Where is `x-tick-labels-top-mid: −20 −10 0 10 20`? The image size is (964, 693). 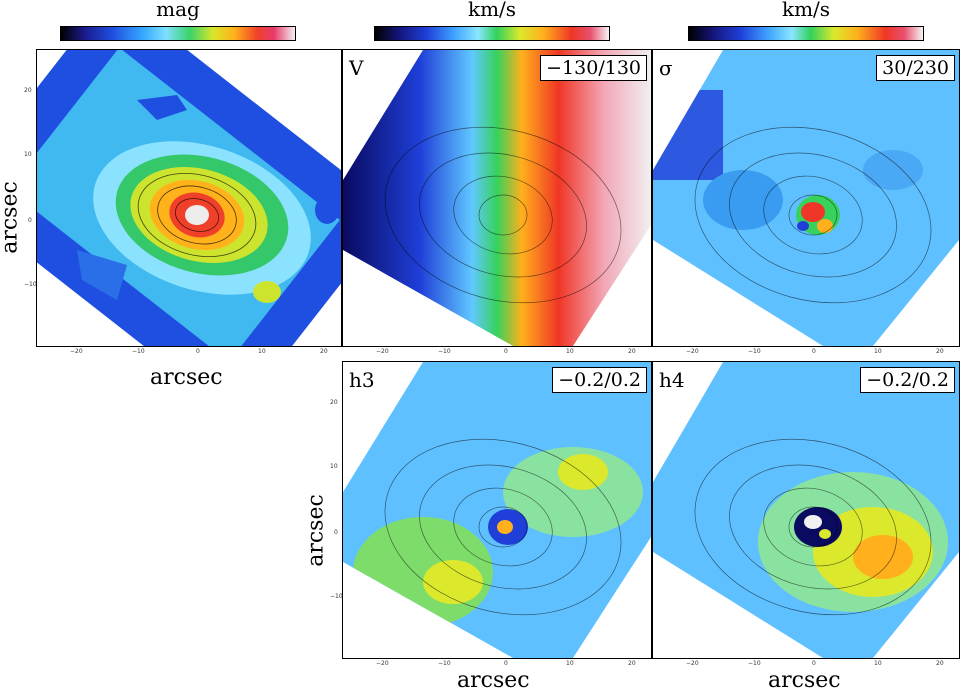
x-tick-labels-top-mid: −20 −10 0 10 20 is located at coordinates (506, 351).